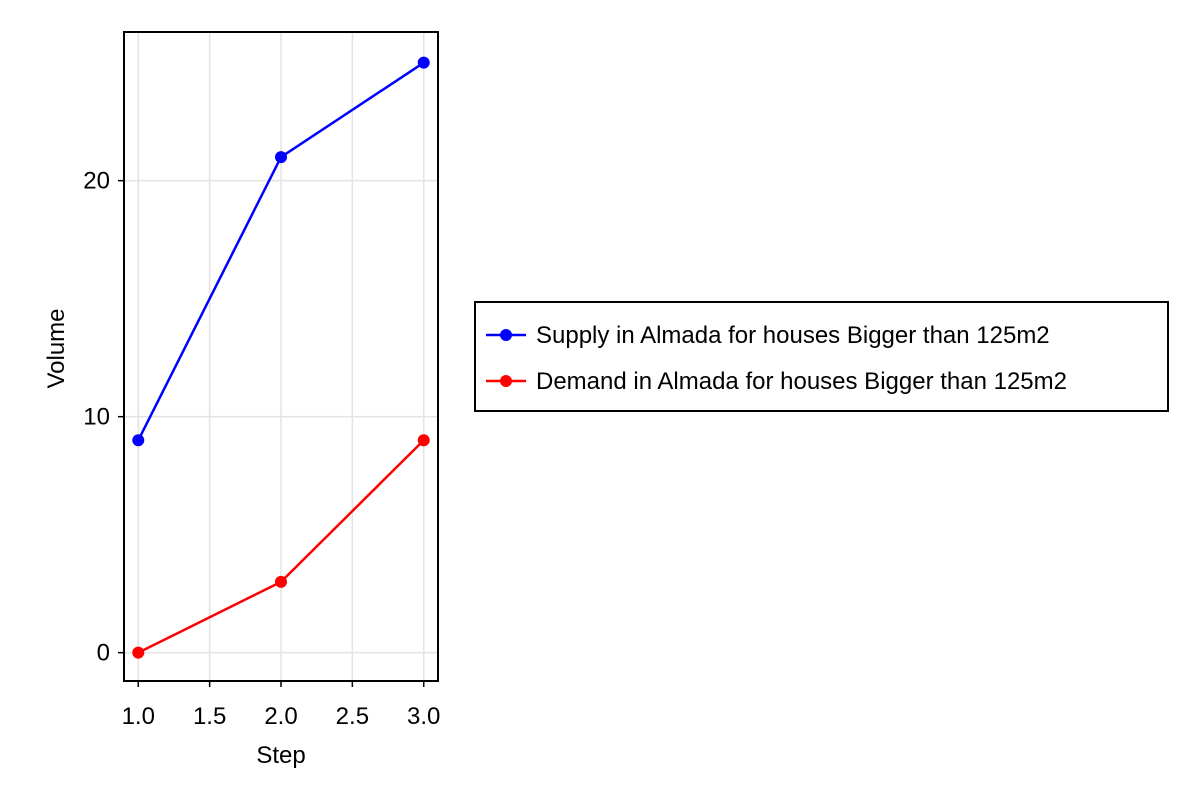  What do you see at coordinates (103, 653) in the screenshot?
I see `y-tick-label: 0` at bounding box center [103, 653].